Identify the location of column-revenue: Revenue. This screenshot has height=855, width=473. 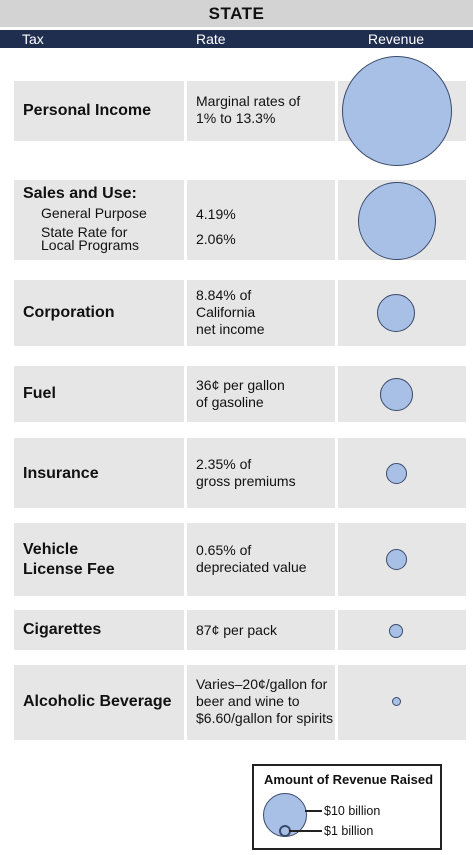
(396, 39).